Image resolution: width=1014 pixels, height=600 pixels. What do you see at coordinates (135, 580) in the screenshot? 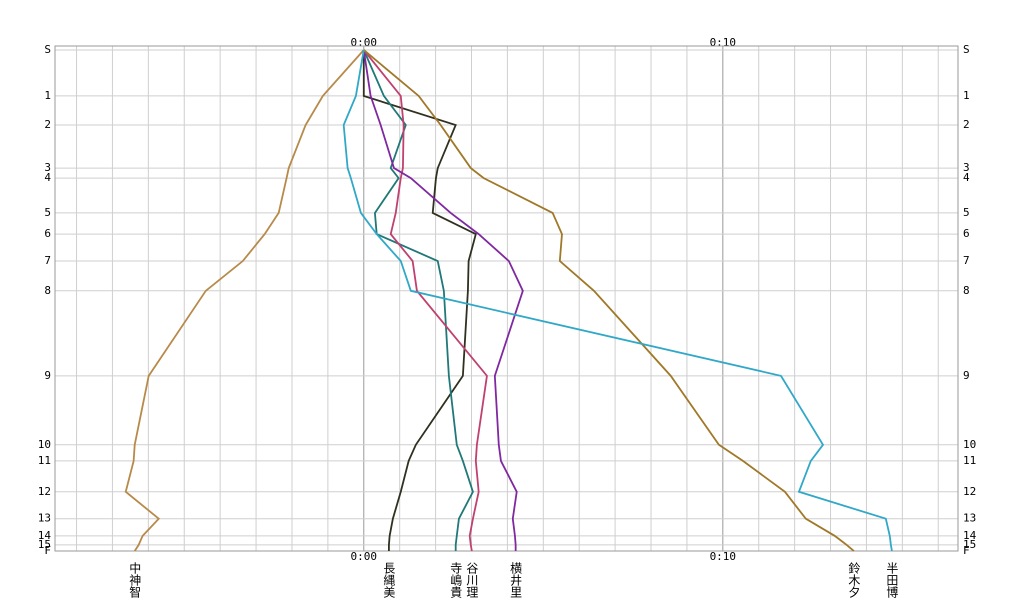
I see `series-name: 中神智` at bounding box center [135, 580].